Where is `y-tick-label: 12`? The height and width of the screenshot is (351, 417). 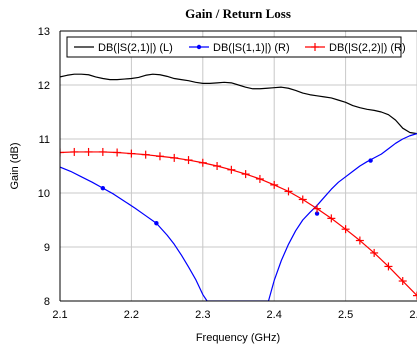 y-tick-label: 12 is located at coordinates (44, 86).